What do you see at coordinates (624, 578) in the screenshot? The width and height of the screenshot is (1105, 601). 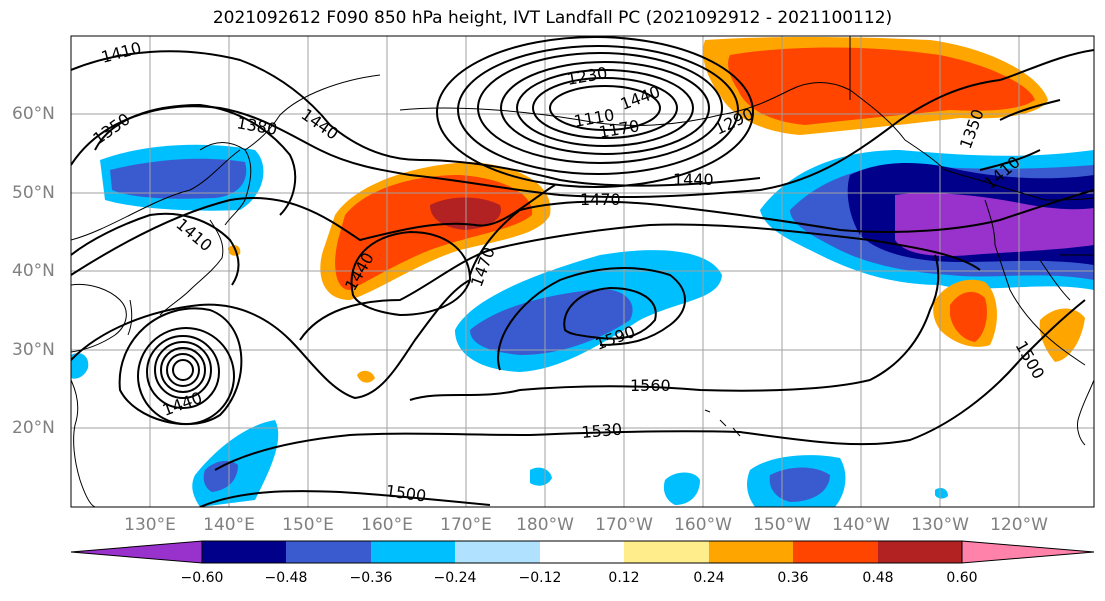 I see `colorbar-tick-label: 0.12` at bounding box center [624, 578].